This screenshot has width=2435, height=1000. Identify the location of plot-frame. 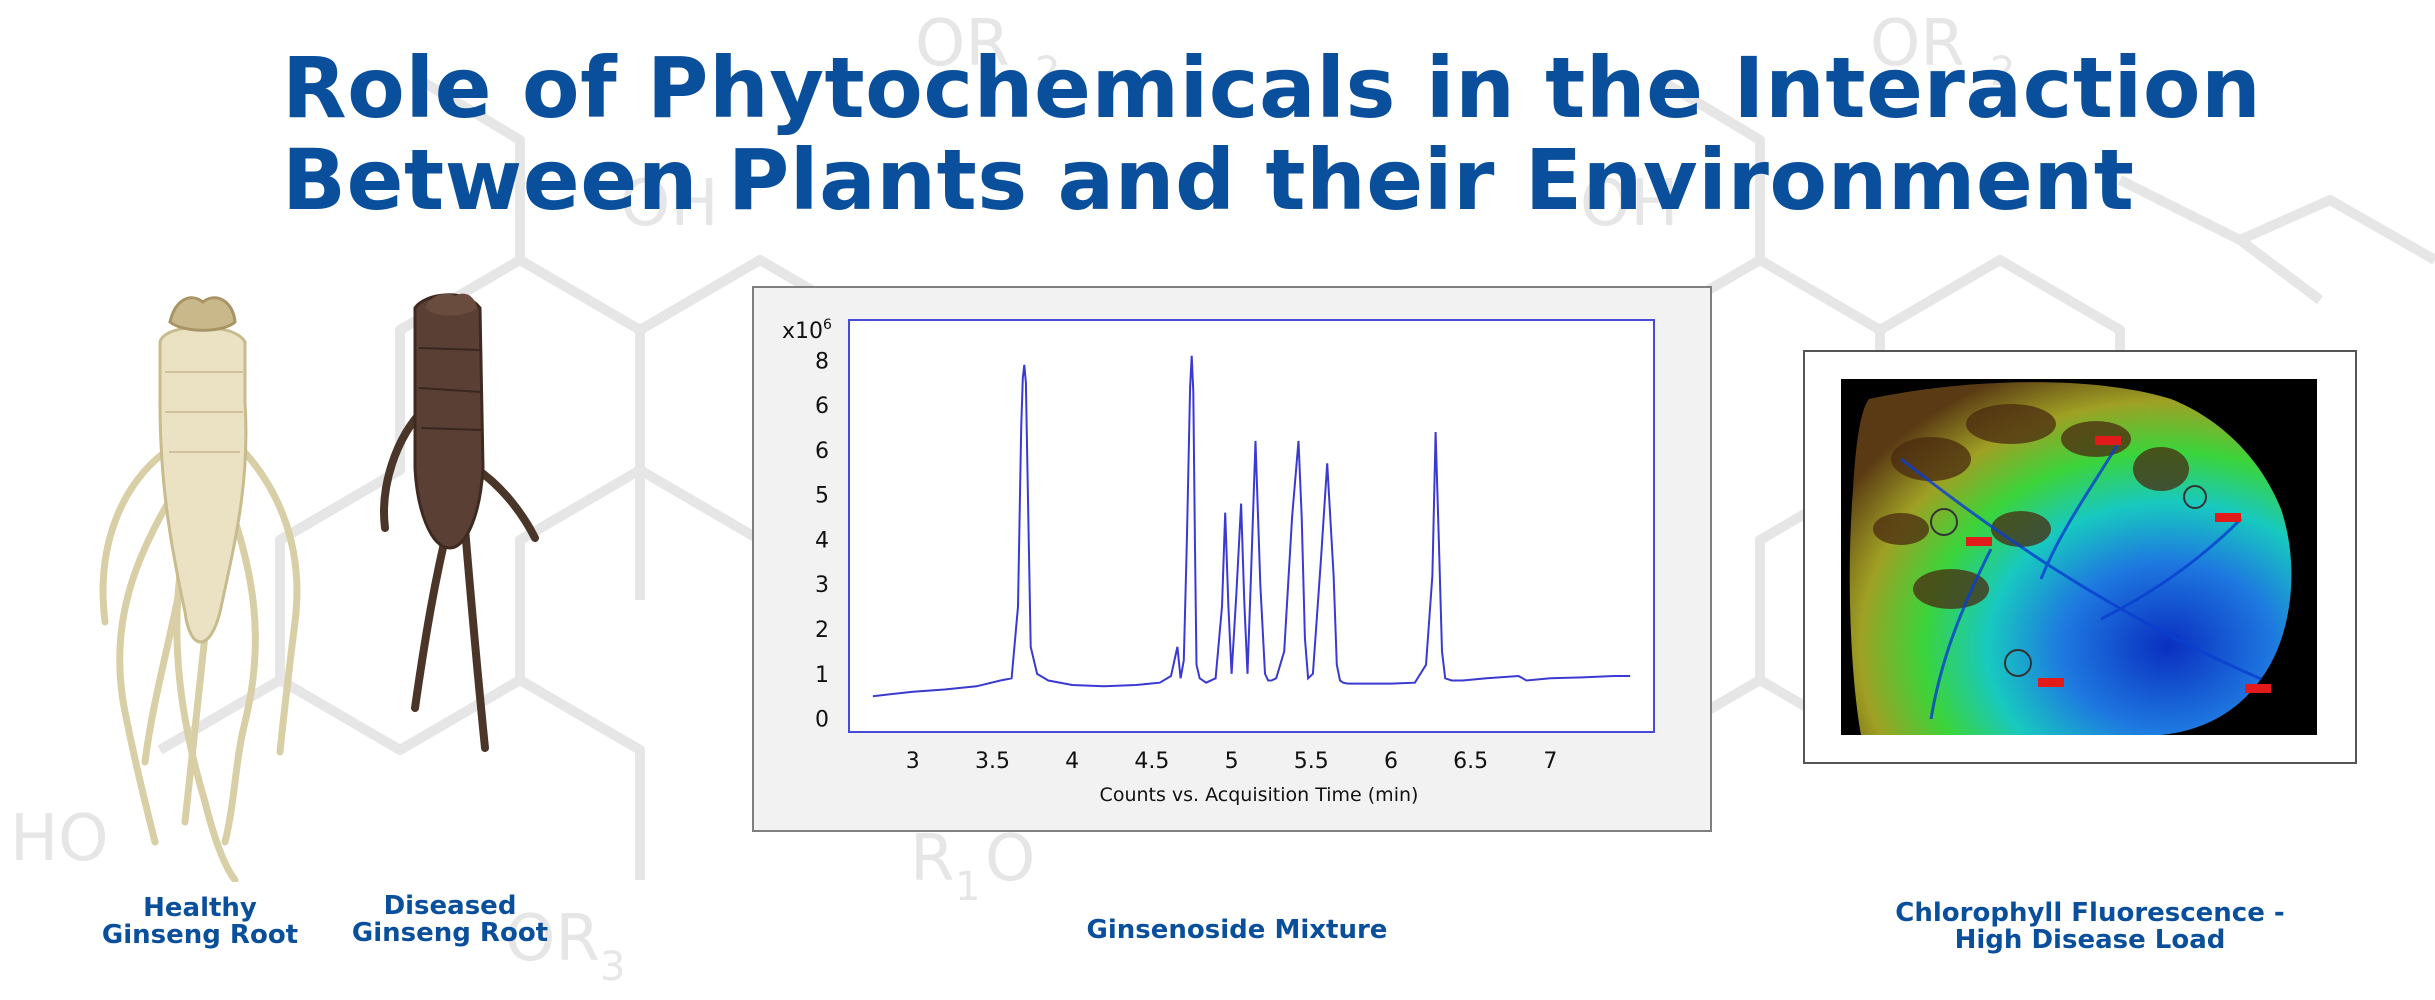
(1251, 526).